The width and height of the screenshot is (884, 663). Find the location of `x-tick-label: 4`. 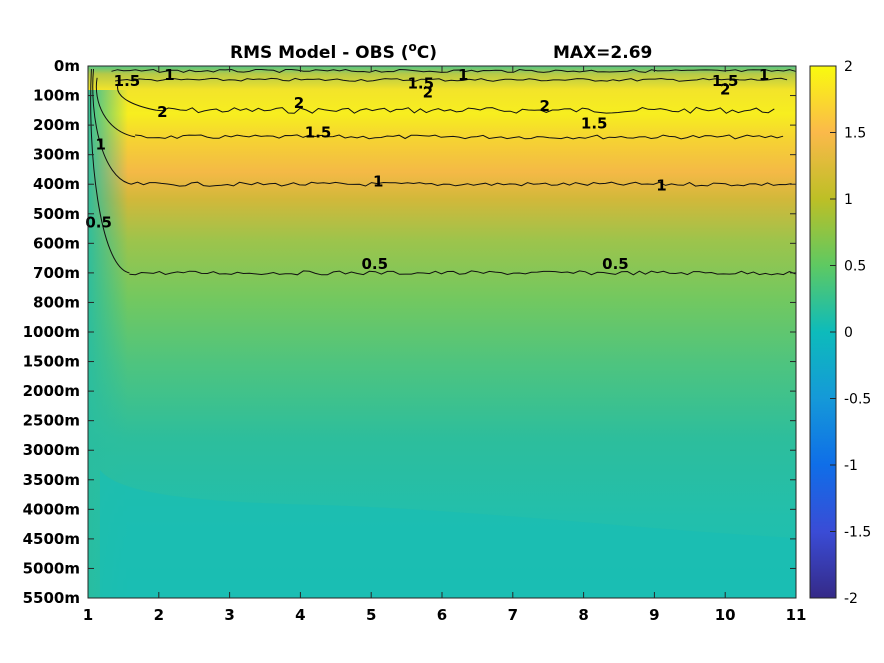

x-tick-label: 4 is located at coordinates (300, 615).